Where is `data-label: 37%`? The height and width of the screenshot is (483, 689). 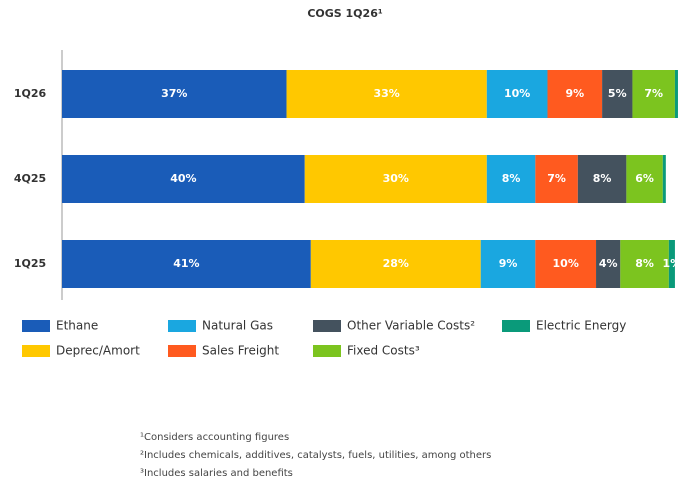
data-label: 37% is located at coordinates (174, 93).